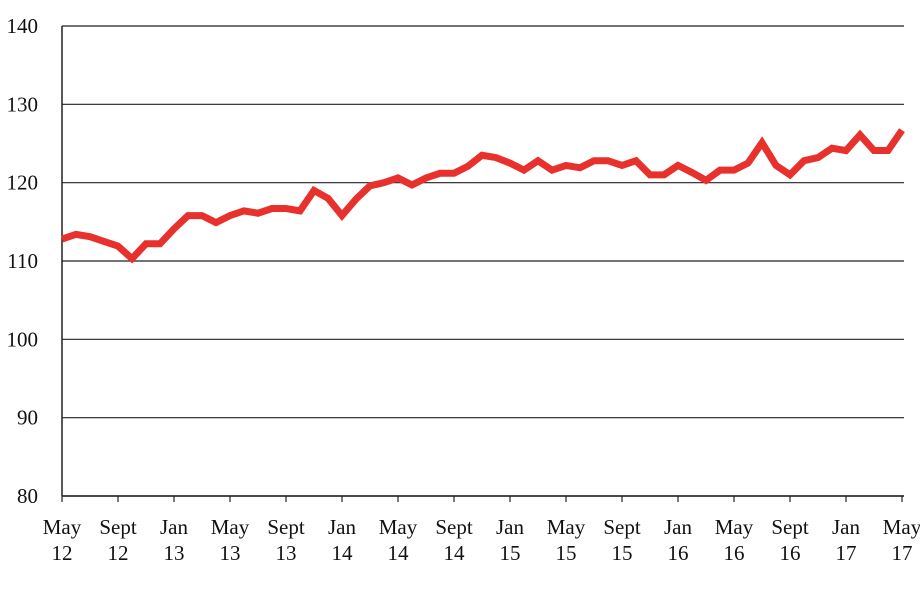  Describe the element at coordinates (23, 339) in the screenshot. I see `y-tick-label: 100` at that location.